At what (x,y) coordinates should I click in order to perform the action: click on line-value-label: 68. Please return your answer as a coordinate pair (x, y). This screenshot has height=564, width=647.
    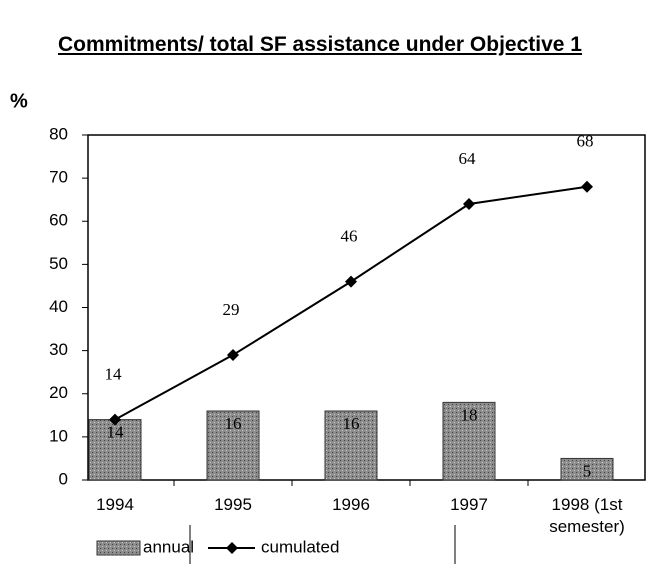
    Looking at the image, I should click on (585, 141).